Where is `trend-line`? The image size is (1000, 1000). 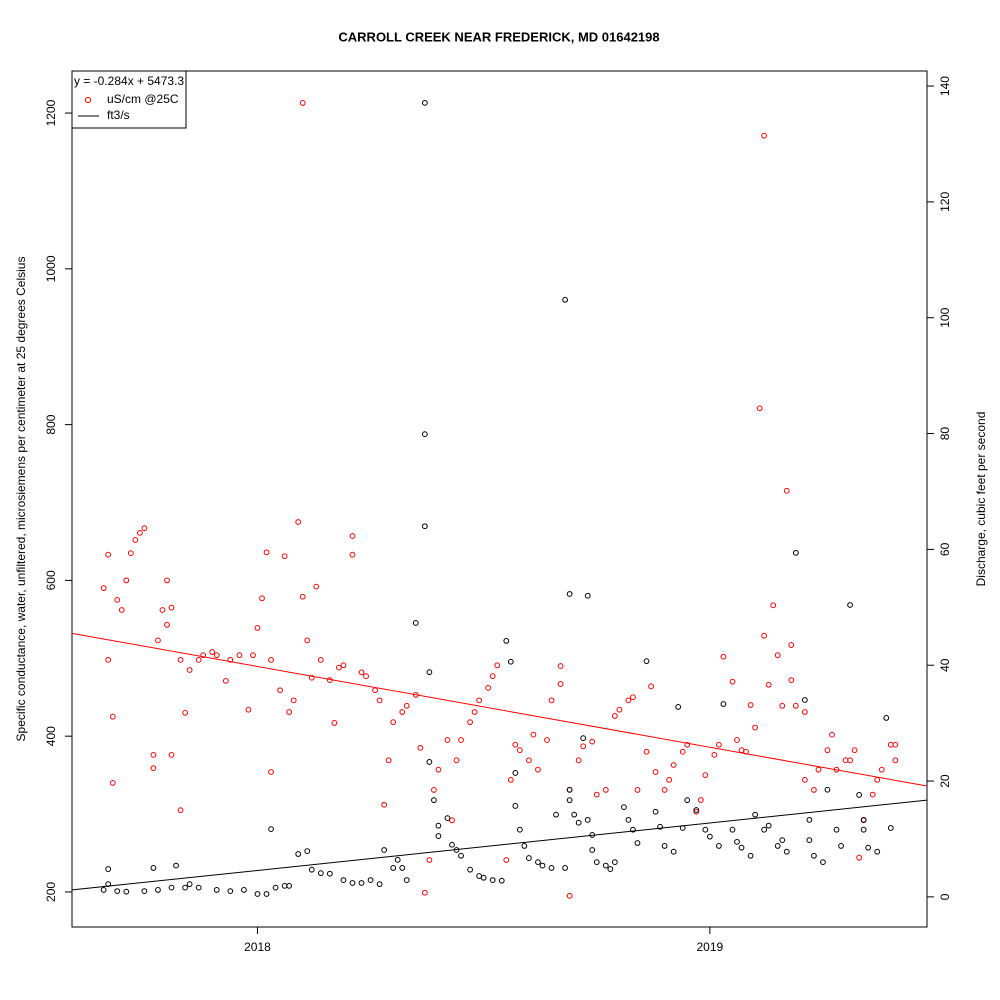 trend-line is located at coordinates (499, 845).